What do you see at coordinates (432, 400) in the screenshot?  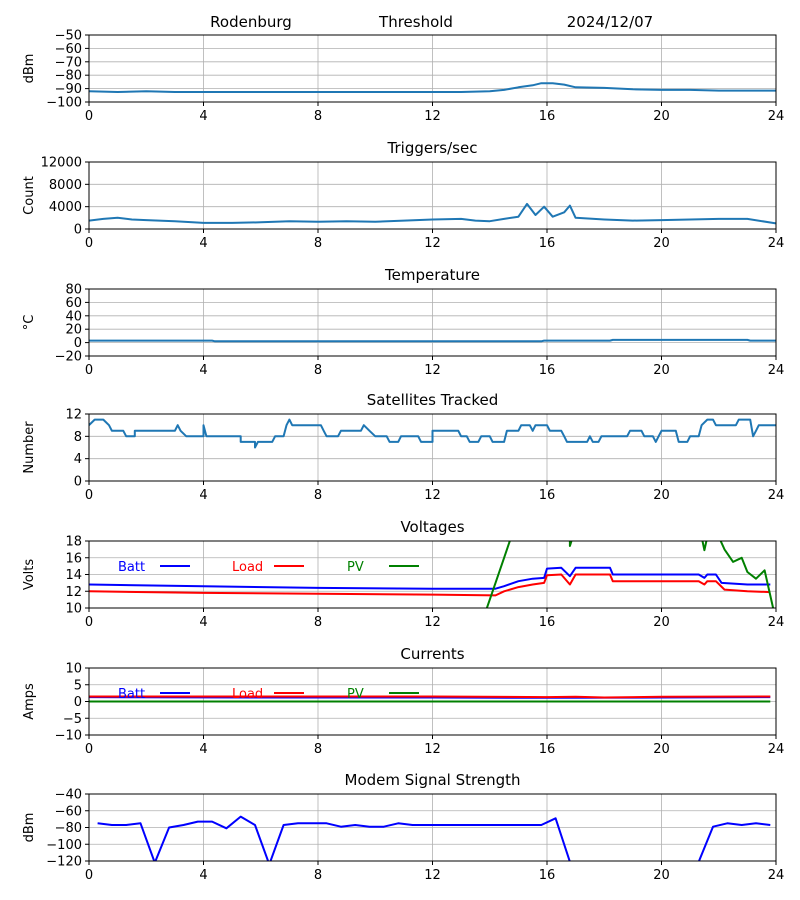 I see `chart-title: Satellites Tracked` at bounding box center [432, 400].